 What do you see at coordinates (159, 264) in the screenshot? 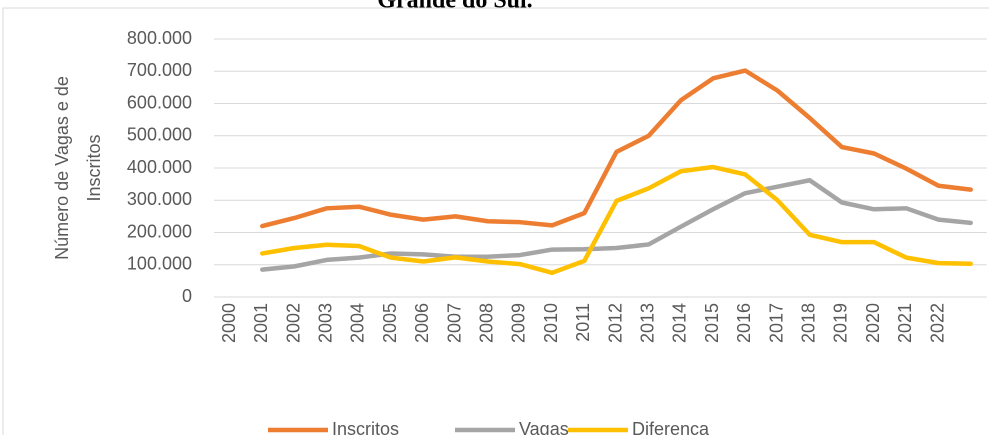
I see `y-tick-label: 100.000` at bounding box center [159, 264].